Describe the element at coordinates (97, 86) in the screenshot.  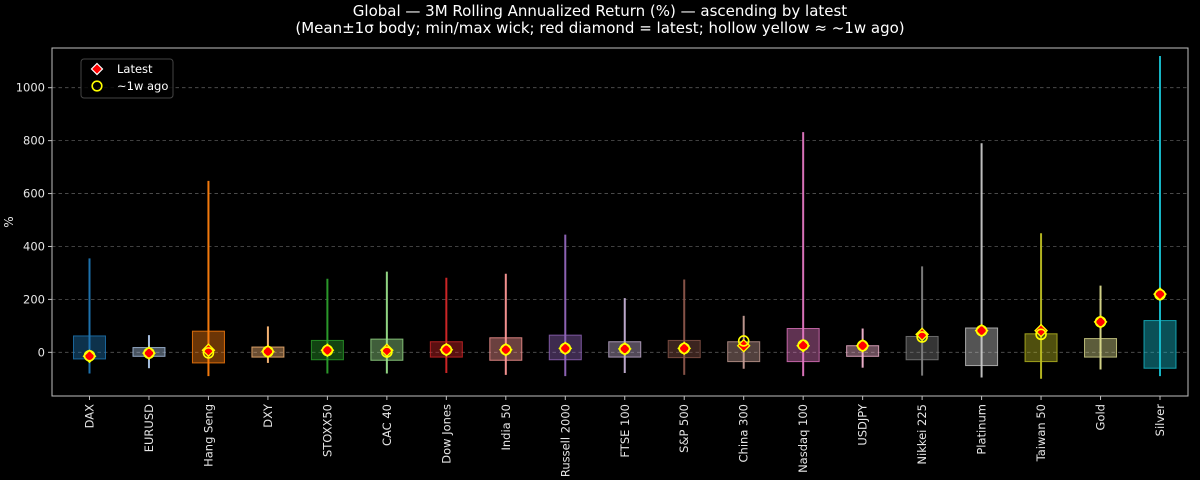
I see `legend-week-ago-circle-icon` at that location.